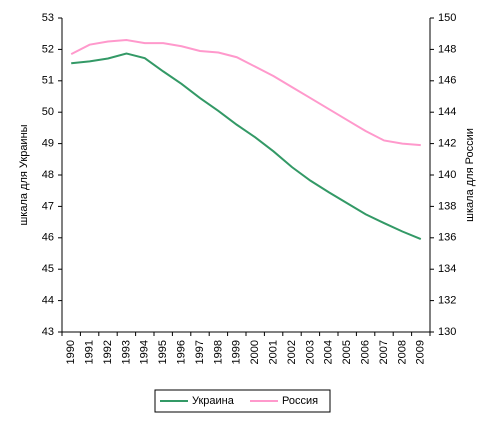 The width and height of the screenshot is (494, 431). I want to click on y2-tick-label: 144, so click(447, 112).